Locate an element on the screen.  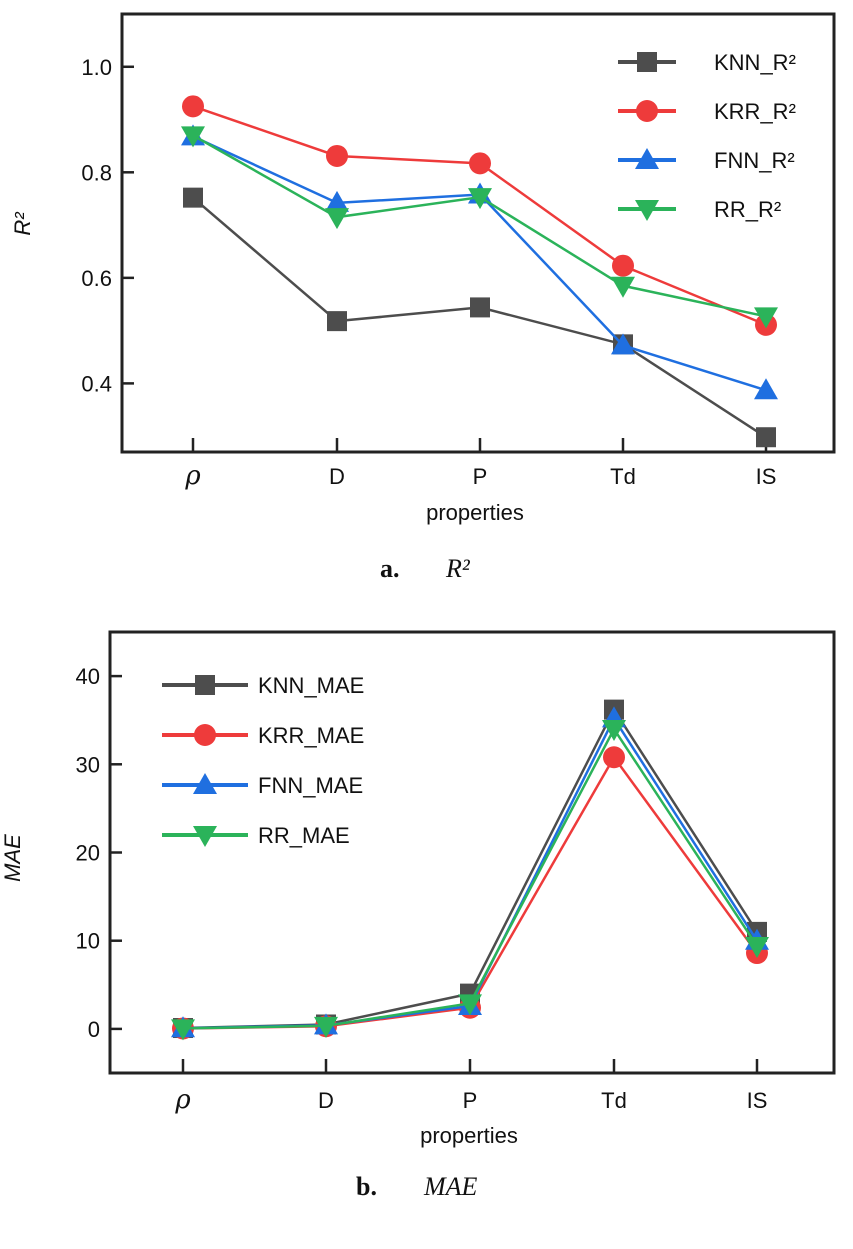
y-axis-title: R² is located at coordinates (22, 224).